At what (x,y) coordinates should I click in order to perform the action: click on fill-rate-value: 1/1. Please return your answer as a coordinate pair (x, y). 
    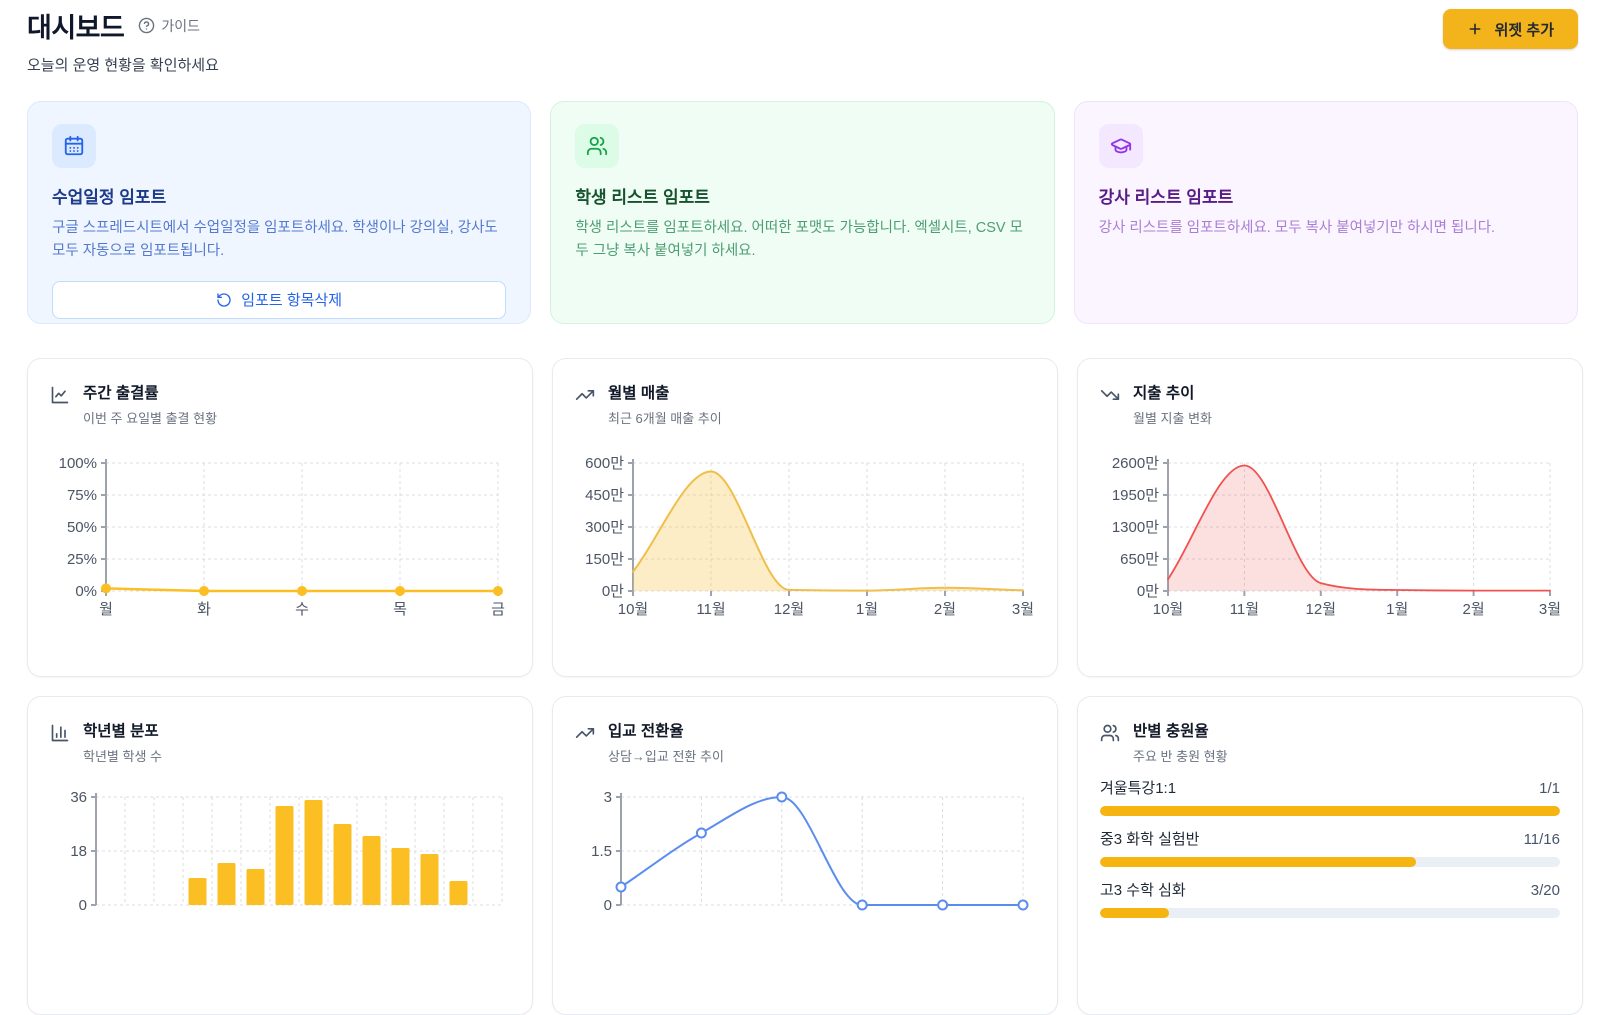
    Looking at the image, I should click on (1549, 788).